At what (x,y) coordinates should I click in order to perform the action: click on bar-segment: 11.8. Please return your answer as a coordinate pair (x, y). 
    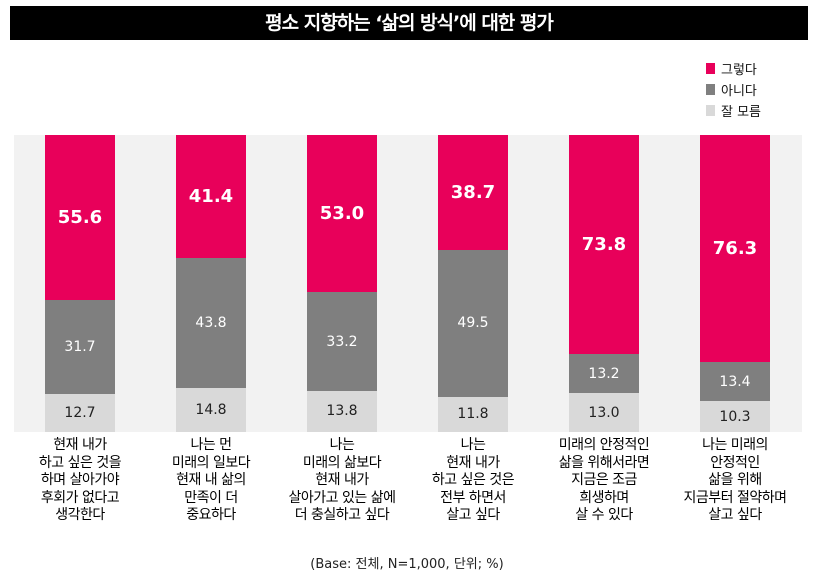
    Looking at the image, I should click on (473, 414).